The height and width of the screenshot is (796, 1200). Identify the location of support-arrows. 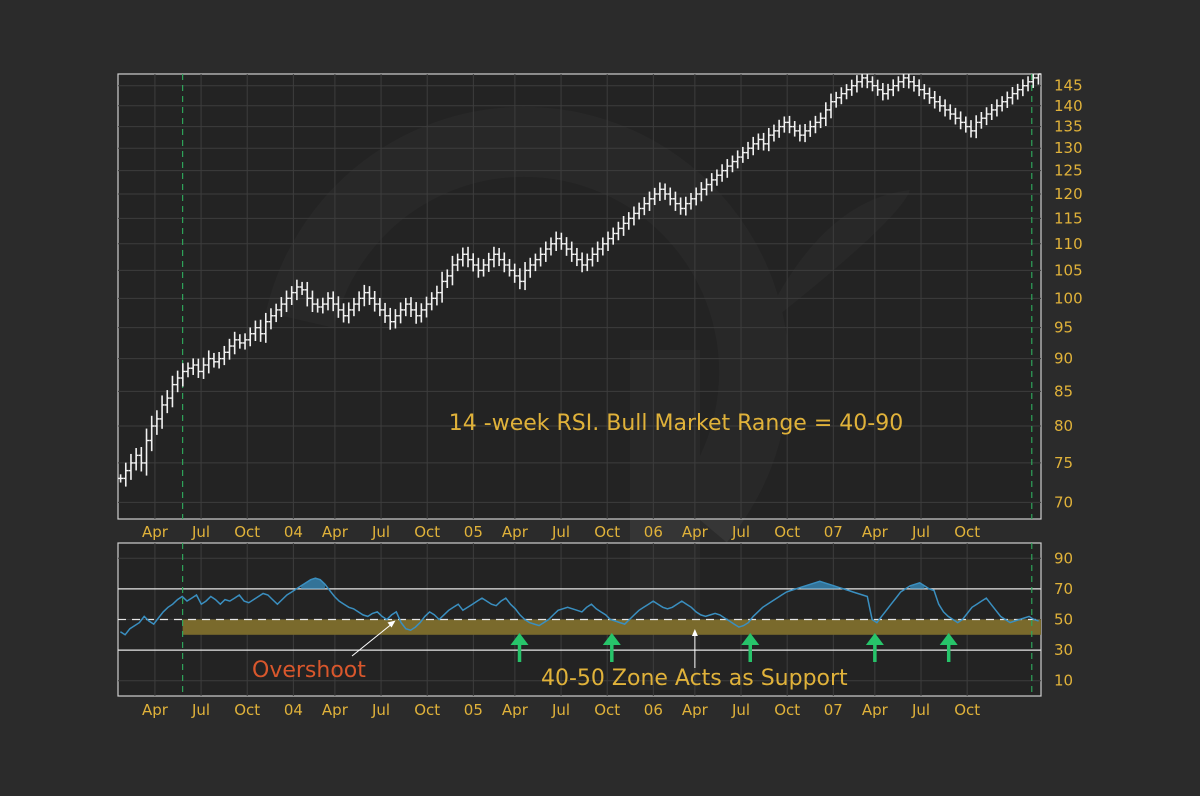
(734, 647).